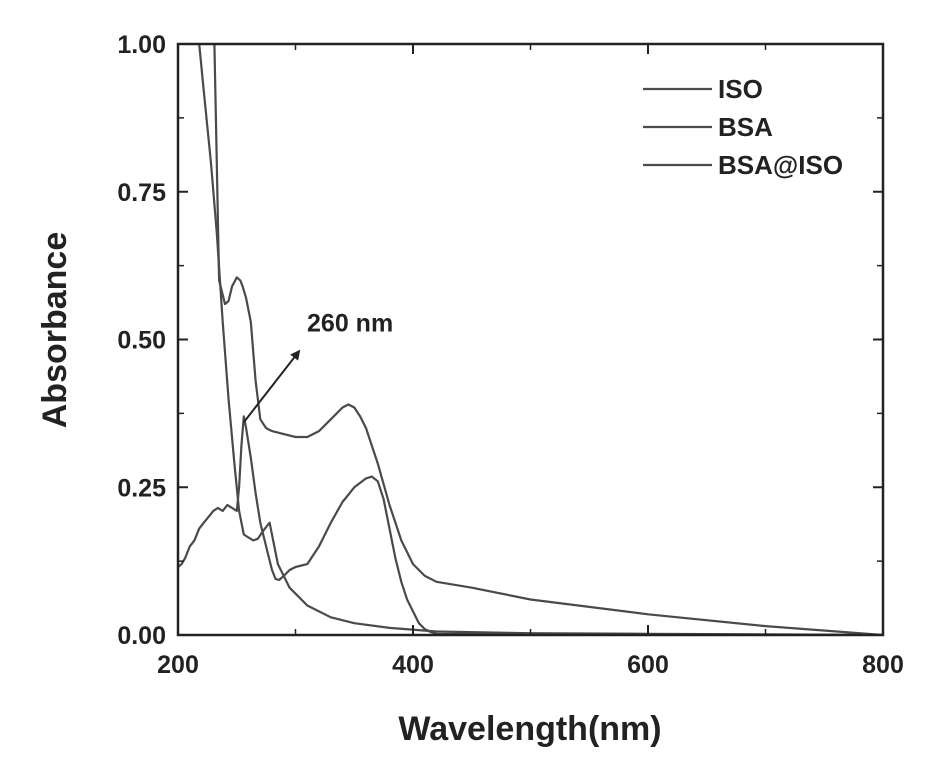  I want to click on x-axis-title: Wavelength(nm), so click(529, 729).